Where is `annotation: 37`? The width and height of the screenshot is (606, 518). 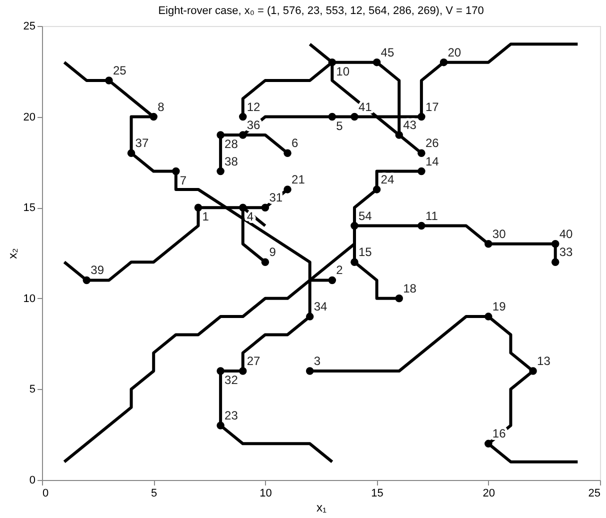
annotation: 37 is located at coordinates (142, 143).